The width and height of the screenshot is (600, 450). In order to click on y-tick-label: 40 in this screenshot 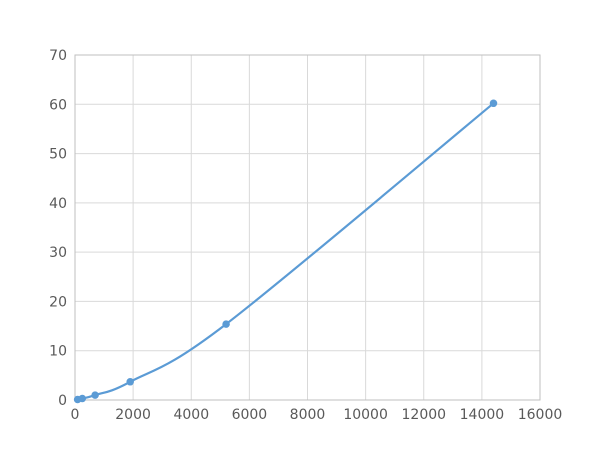, I will do `click(58, 204)`.